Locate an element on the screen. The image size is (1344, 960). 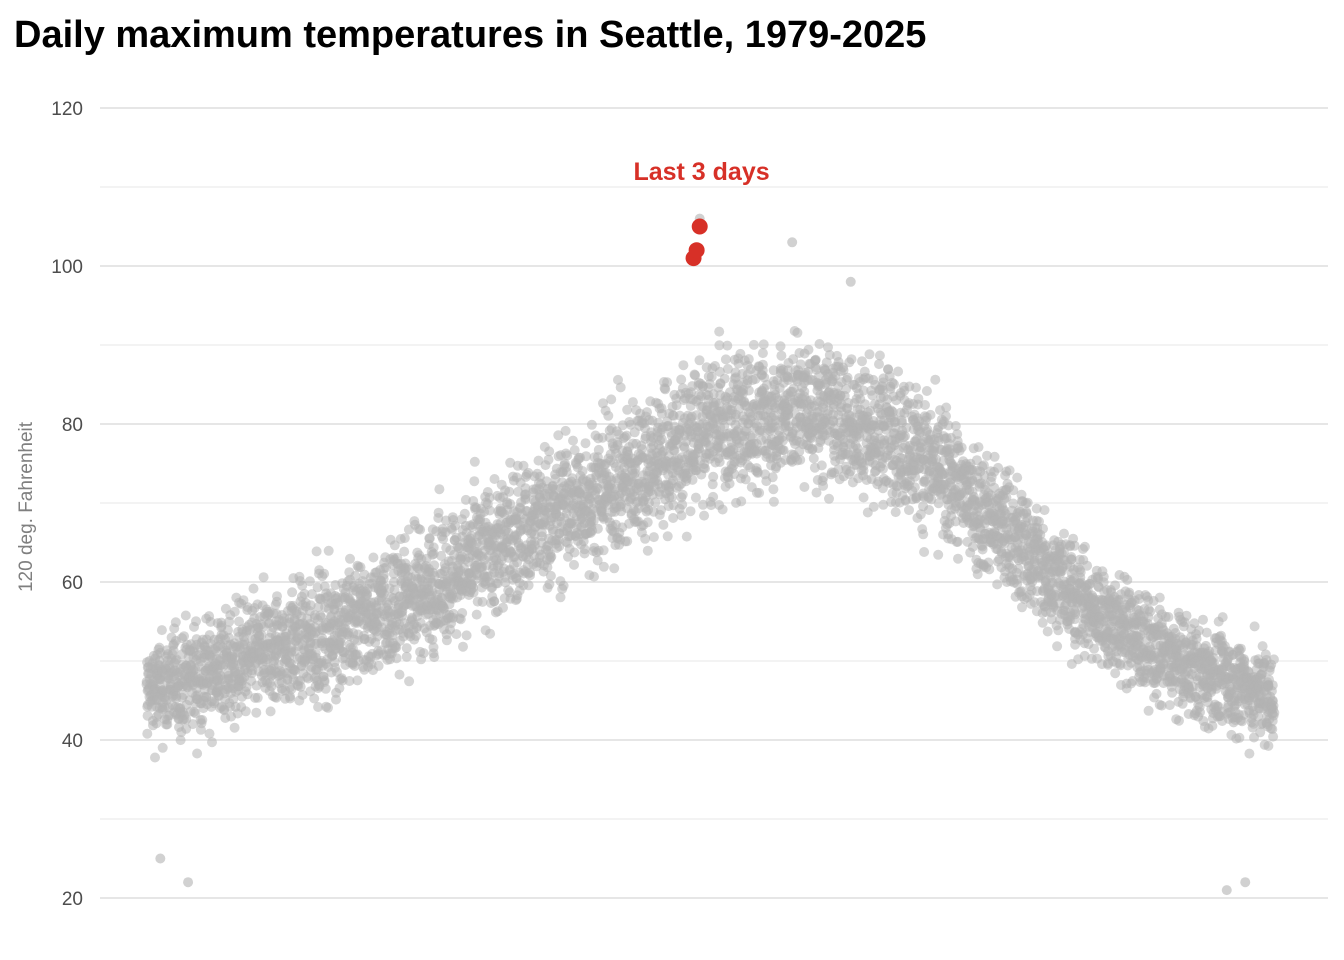
y-tick-label: 60 is located at coordinates (72, 583).